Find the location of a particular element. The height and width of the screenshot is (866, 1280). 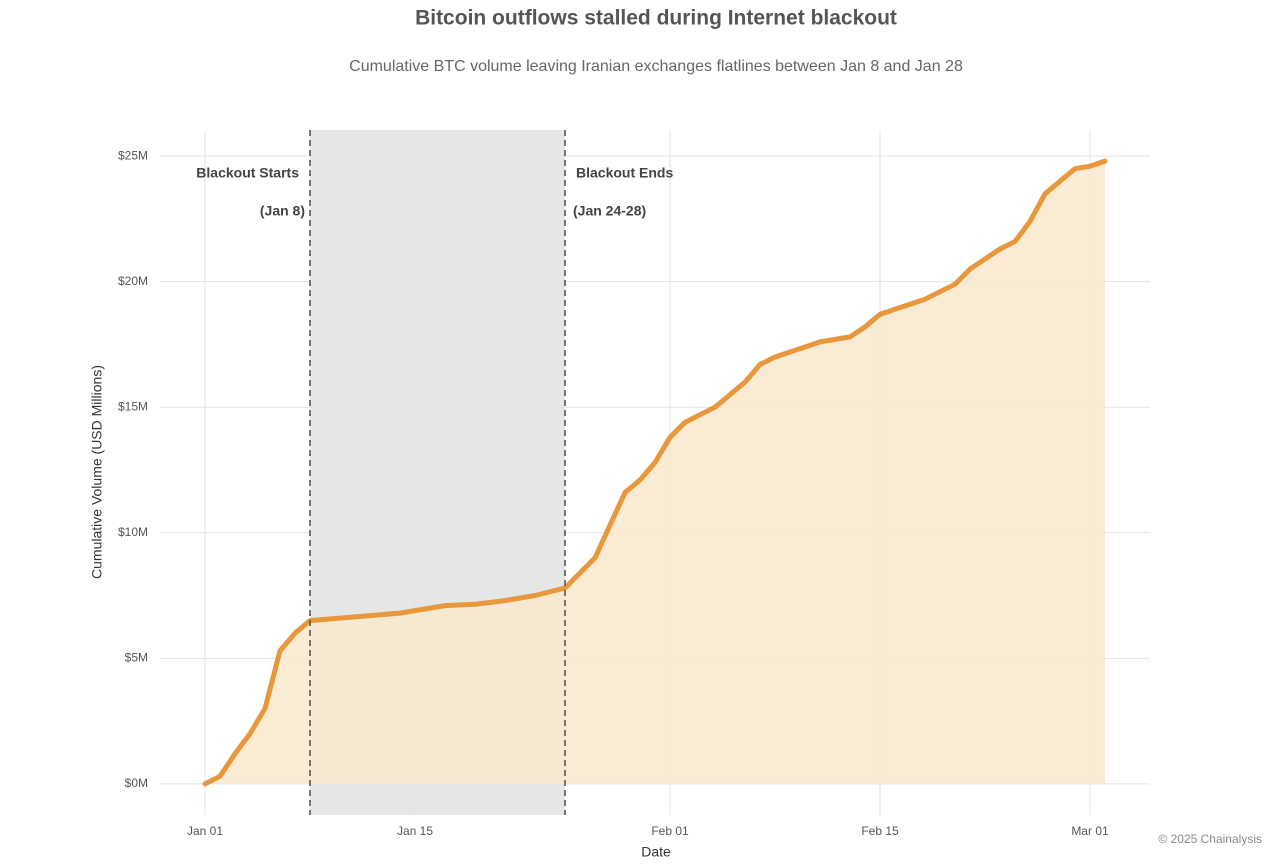

x-tick-label: Feb 01 is located at coordinates (670, 831).